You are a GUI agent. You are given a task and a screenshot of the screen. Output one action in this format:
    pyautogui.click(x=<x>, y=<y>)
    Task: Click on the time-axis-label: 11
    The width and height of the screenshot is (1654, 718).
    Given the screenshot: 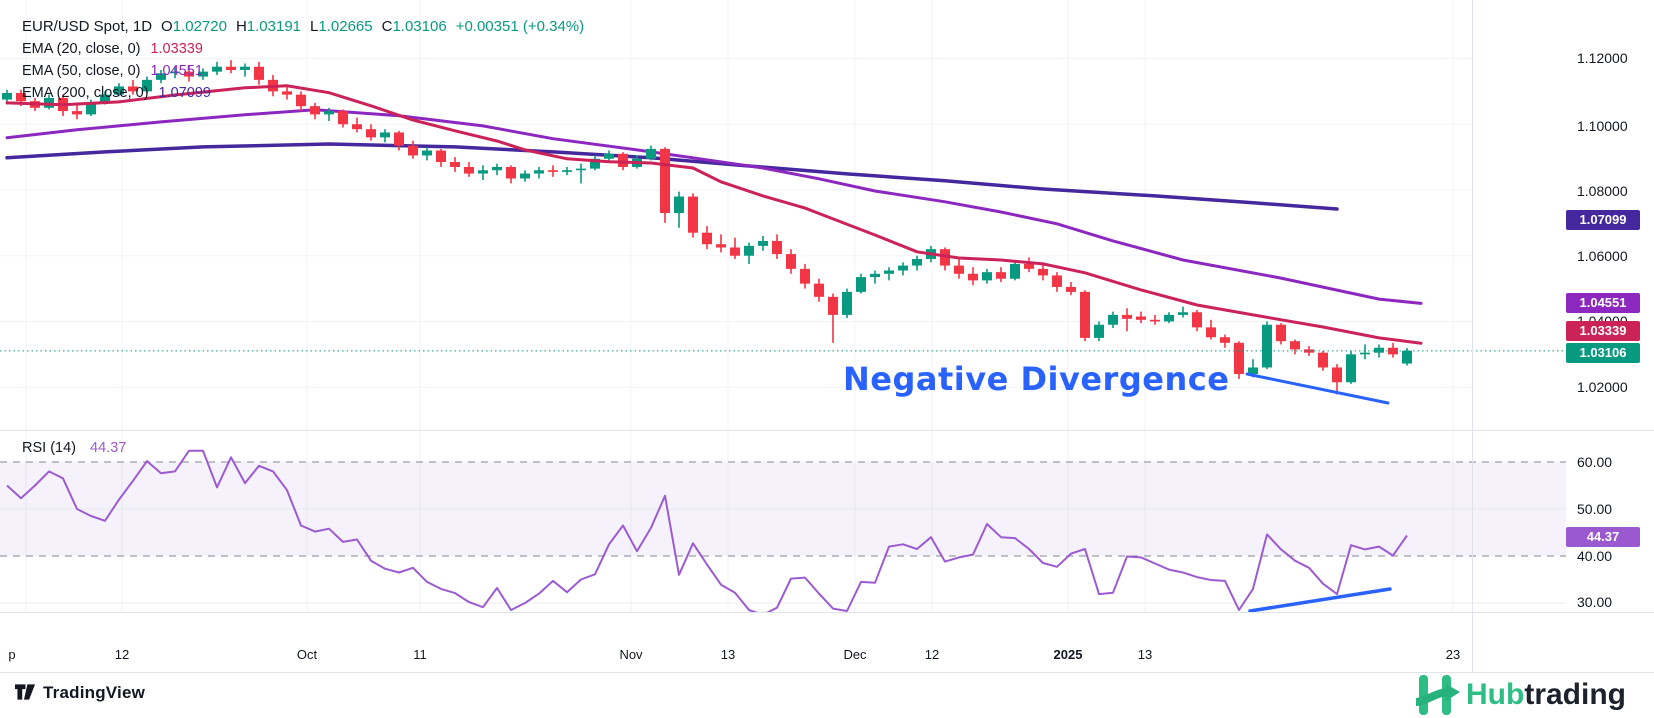 What is the action you would take?
    pyautogui.click(x=420, y=654)
    